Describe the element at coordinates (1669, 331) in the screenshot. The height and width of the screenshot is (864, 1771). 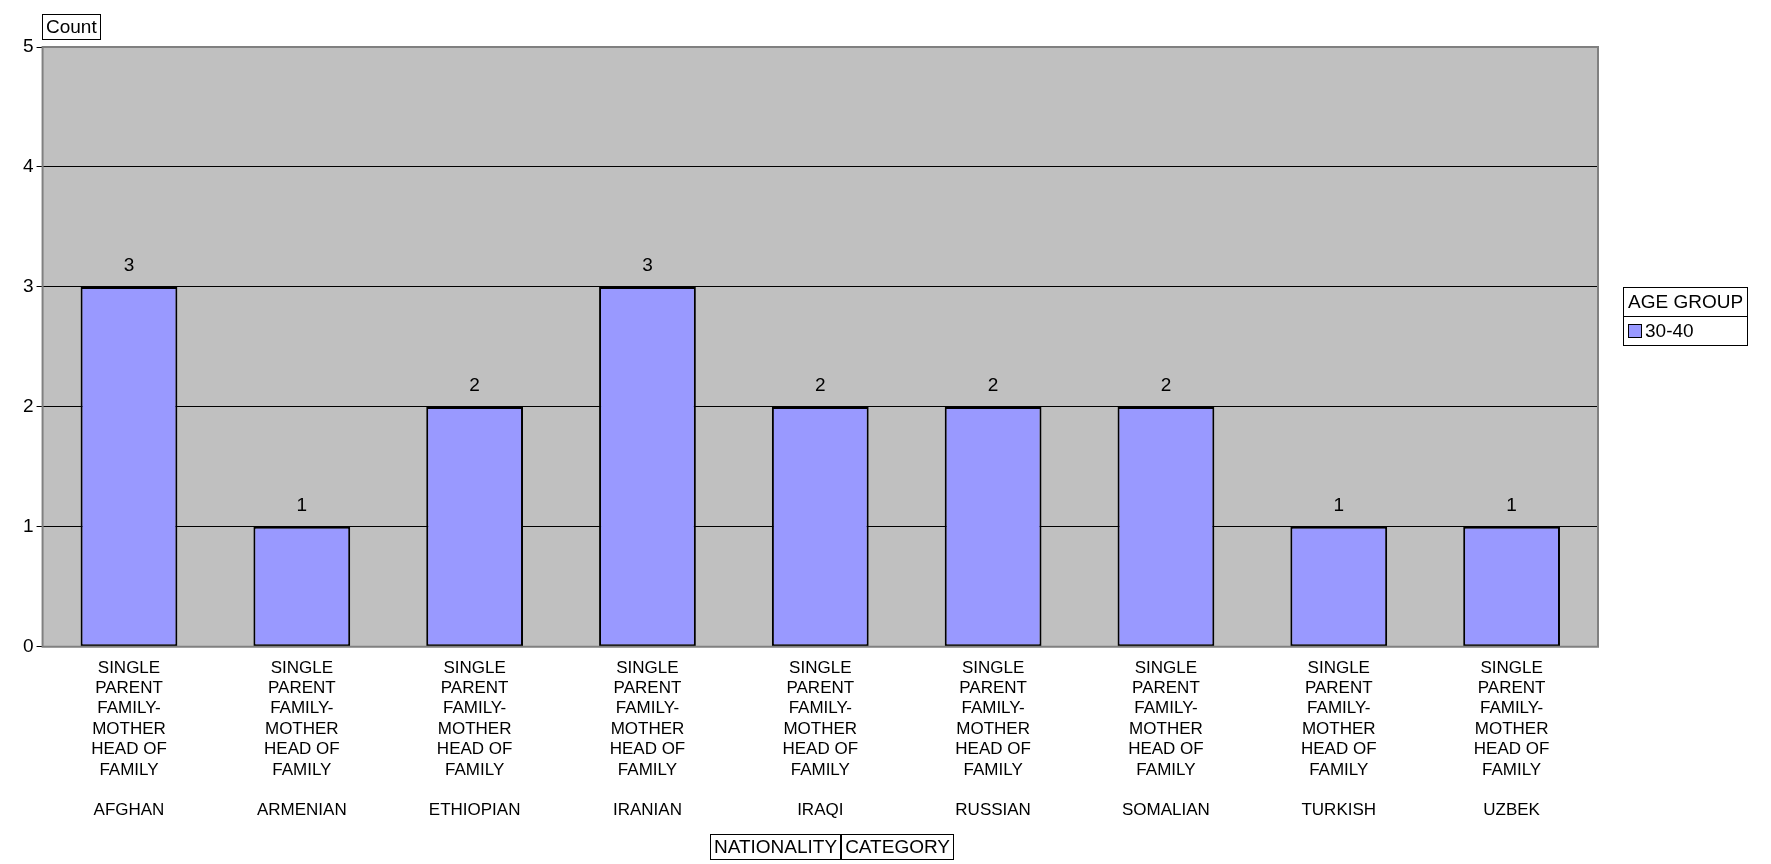
I see `legend-label: 30-40` at that location.